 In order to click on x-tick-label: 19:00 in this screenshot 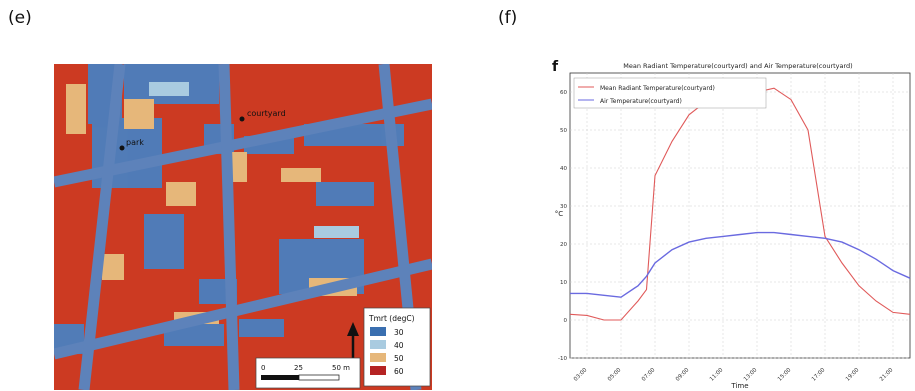, I will do `click(853, 375)`.